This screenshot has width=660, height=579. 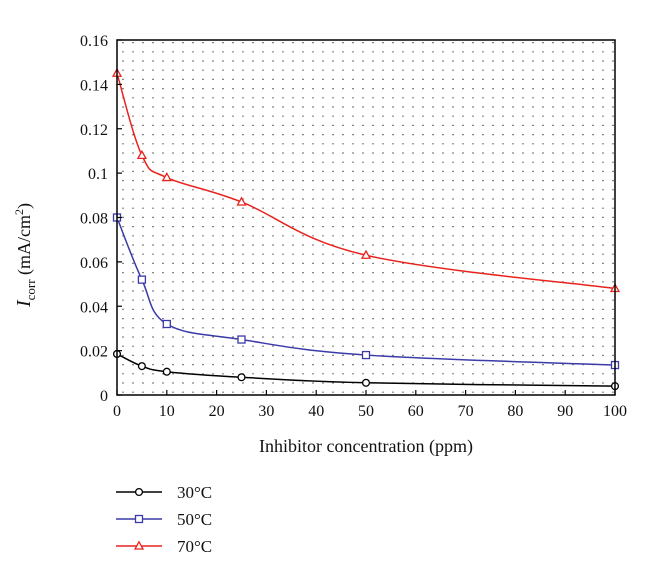 What do you see at coordinates (366, 411) in the screenshot?
I see `x-tick-label: 50` at bounding box center [366, 411].